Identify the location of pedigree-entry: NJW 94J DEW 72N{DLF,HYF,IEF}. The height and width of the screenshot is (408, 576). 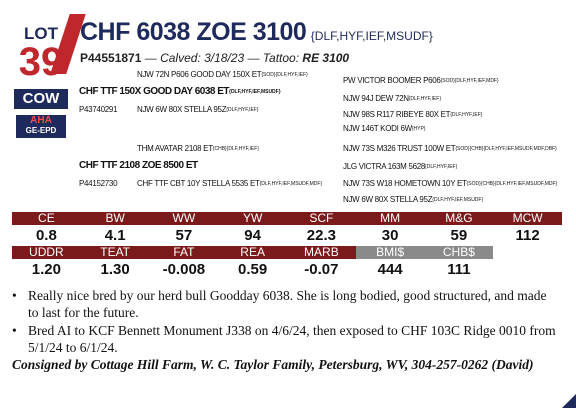
(392, 98).